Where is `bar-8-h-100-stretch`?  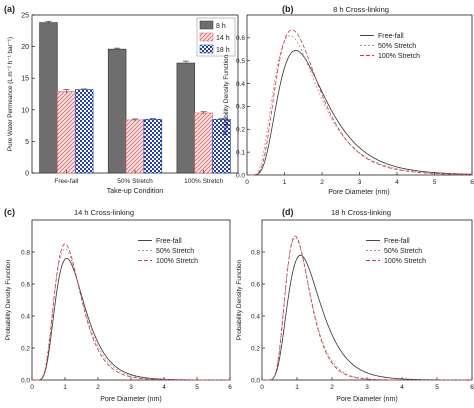
bar-8-h-100-stretch is located at coordinates (186, 118).